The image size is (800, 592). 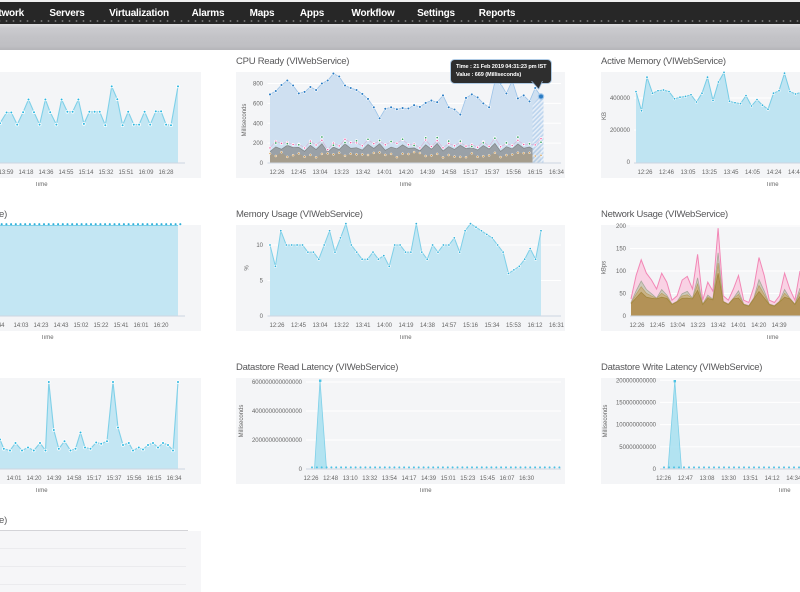 What do you see at coordinates (621, 272) in the screenshot?
I see `svg-text: 100` at bounding box center [621, 272].